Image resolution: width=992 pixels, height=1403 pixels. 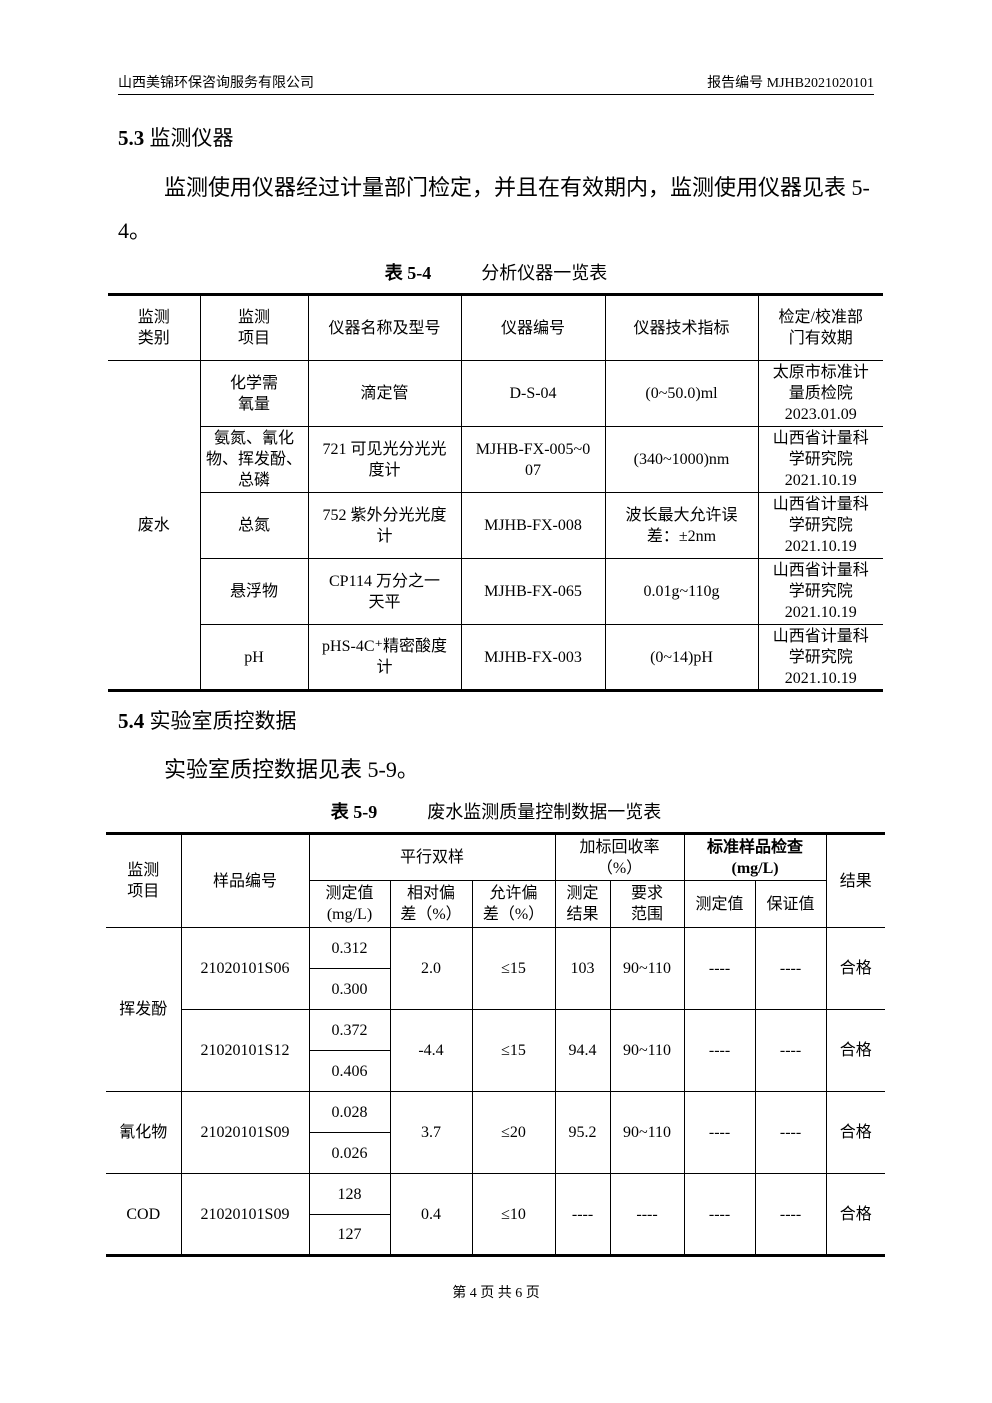 What do you see at coordinates (533, 459) in the screenshot?
I see `cell: MJHB-FX-005~0 07` at bounding box center [533, 459].